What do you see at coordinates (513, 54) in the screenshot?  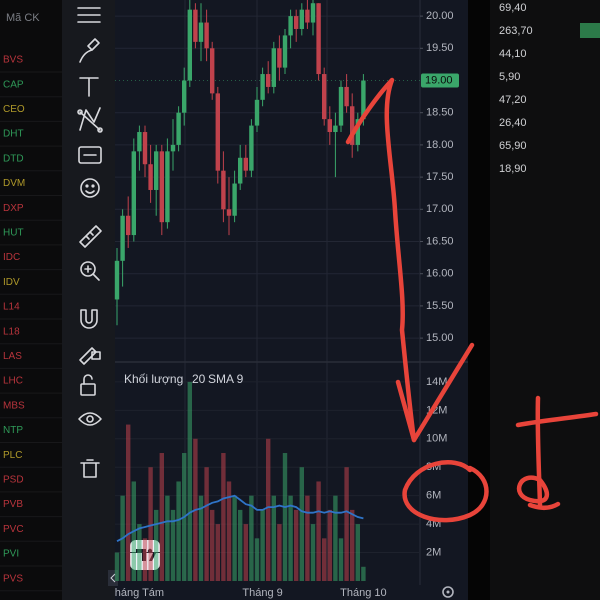 I see `price-value: 44,10` at bounding box center [513, 54].